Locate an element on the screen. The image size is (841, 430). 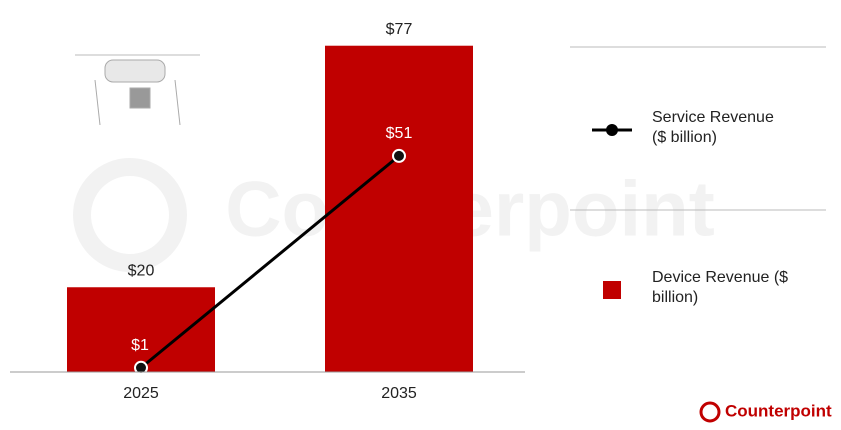
legend-label: Device Revenue ($ billion) is located at coordinates (720, 287).